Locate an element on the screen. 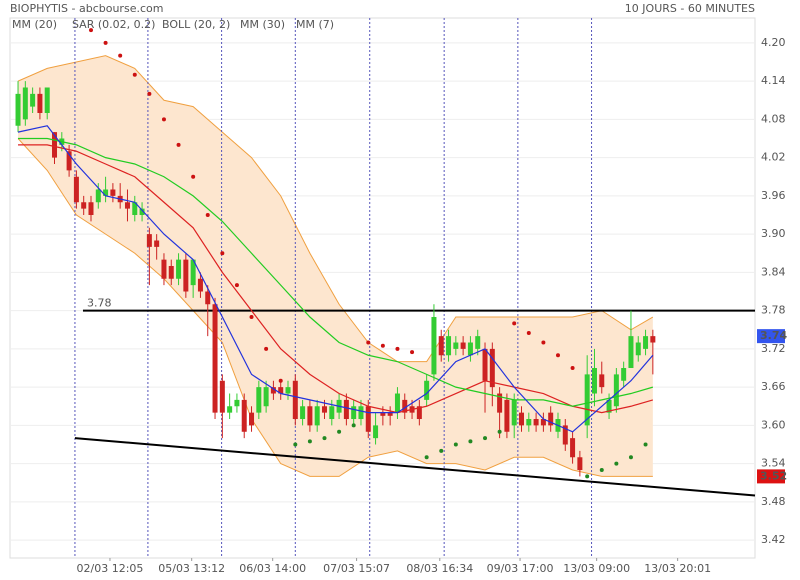 Image resolution: width=800 pixels, height=580 pixels. legend-entry: MM (30) is located at coordinates (262, 24).